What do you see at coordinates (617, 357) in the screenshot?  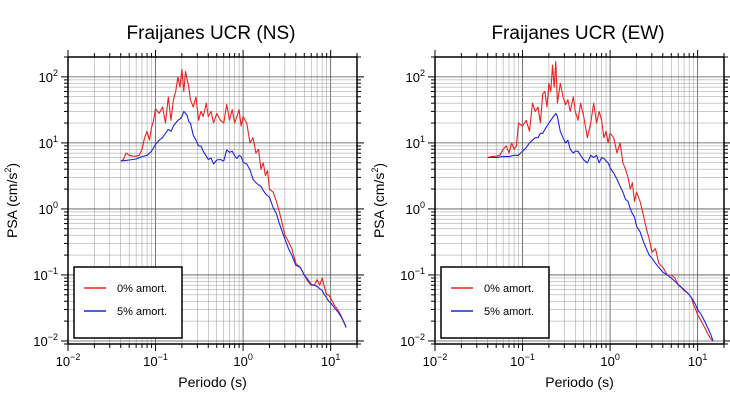 I see `tick-exponent: 0` at bounding box center [617, 357].